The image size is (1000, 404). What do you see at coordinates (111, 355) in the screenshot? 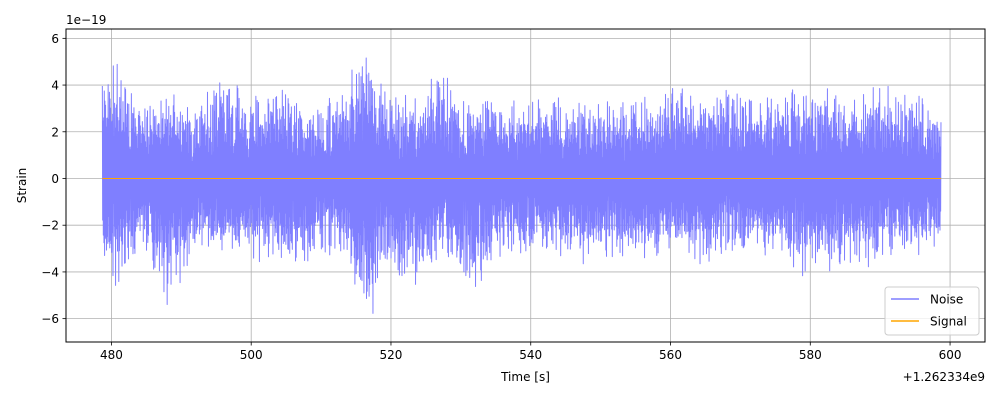
I see `x-tick-label: 480` at bounding box center [111, 355].